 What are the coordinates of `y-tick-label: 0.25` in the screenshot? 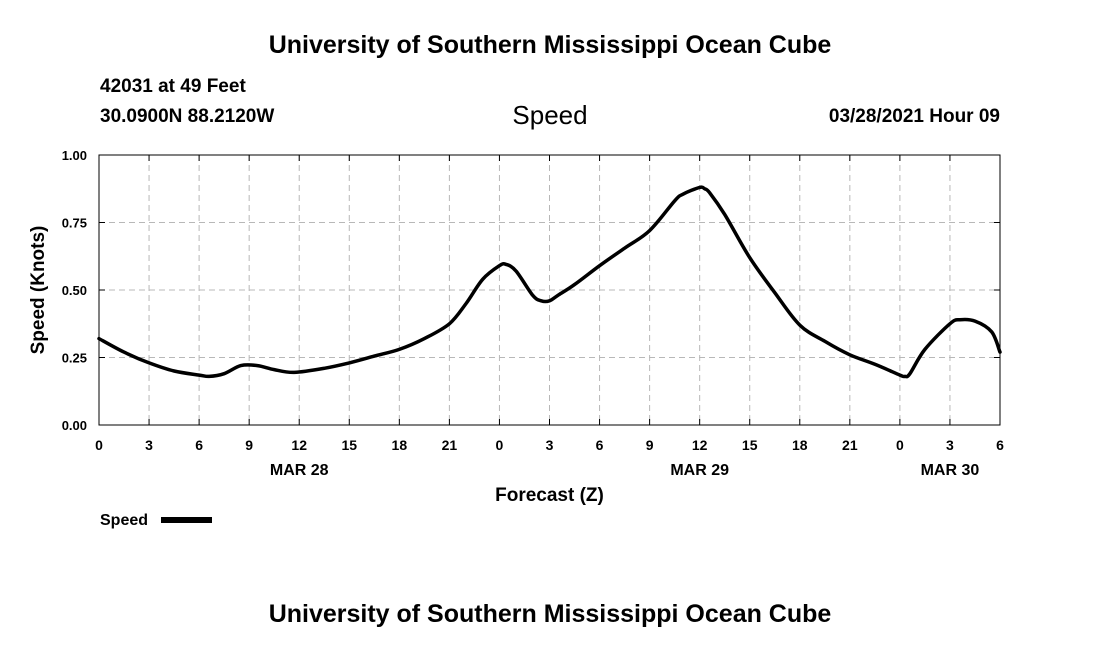 It's located at (74, 358).